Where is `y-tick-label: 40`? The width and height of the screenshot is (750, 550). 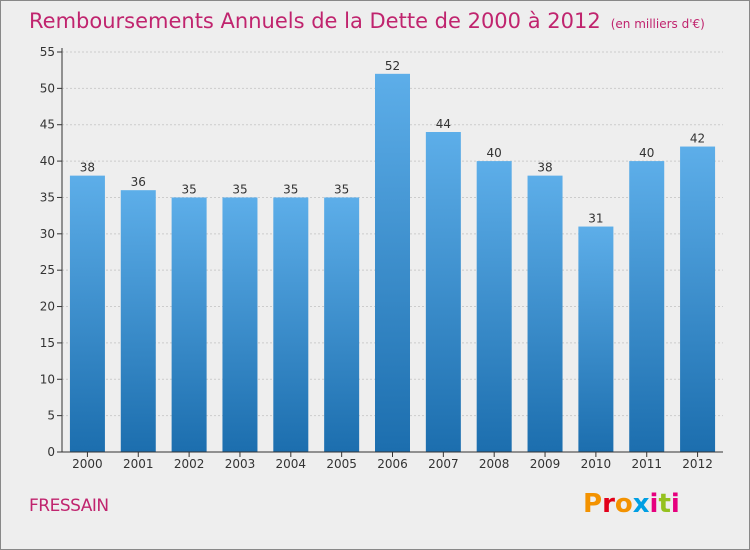 y-tick-label: 40 is located at coordinates (47, 161).